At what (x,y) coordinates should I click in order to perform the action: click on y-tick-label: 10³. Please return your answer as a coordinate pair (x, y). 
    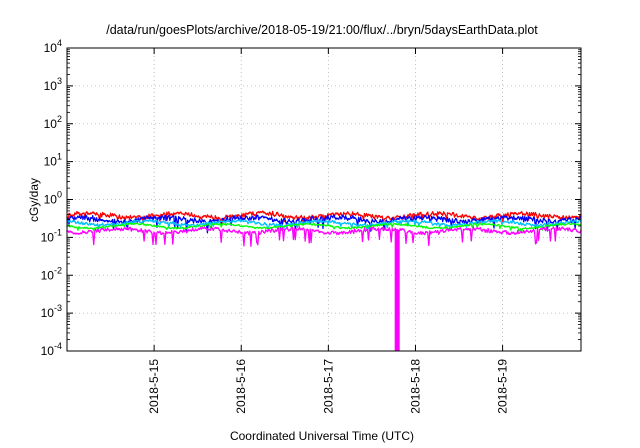
    Looking at the image, I should click on (53, 84).